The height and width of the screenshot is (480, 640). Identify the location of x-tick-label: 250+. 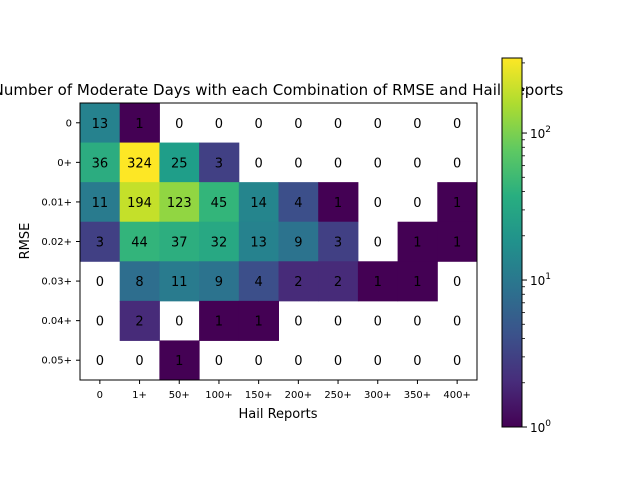
(337, 395).